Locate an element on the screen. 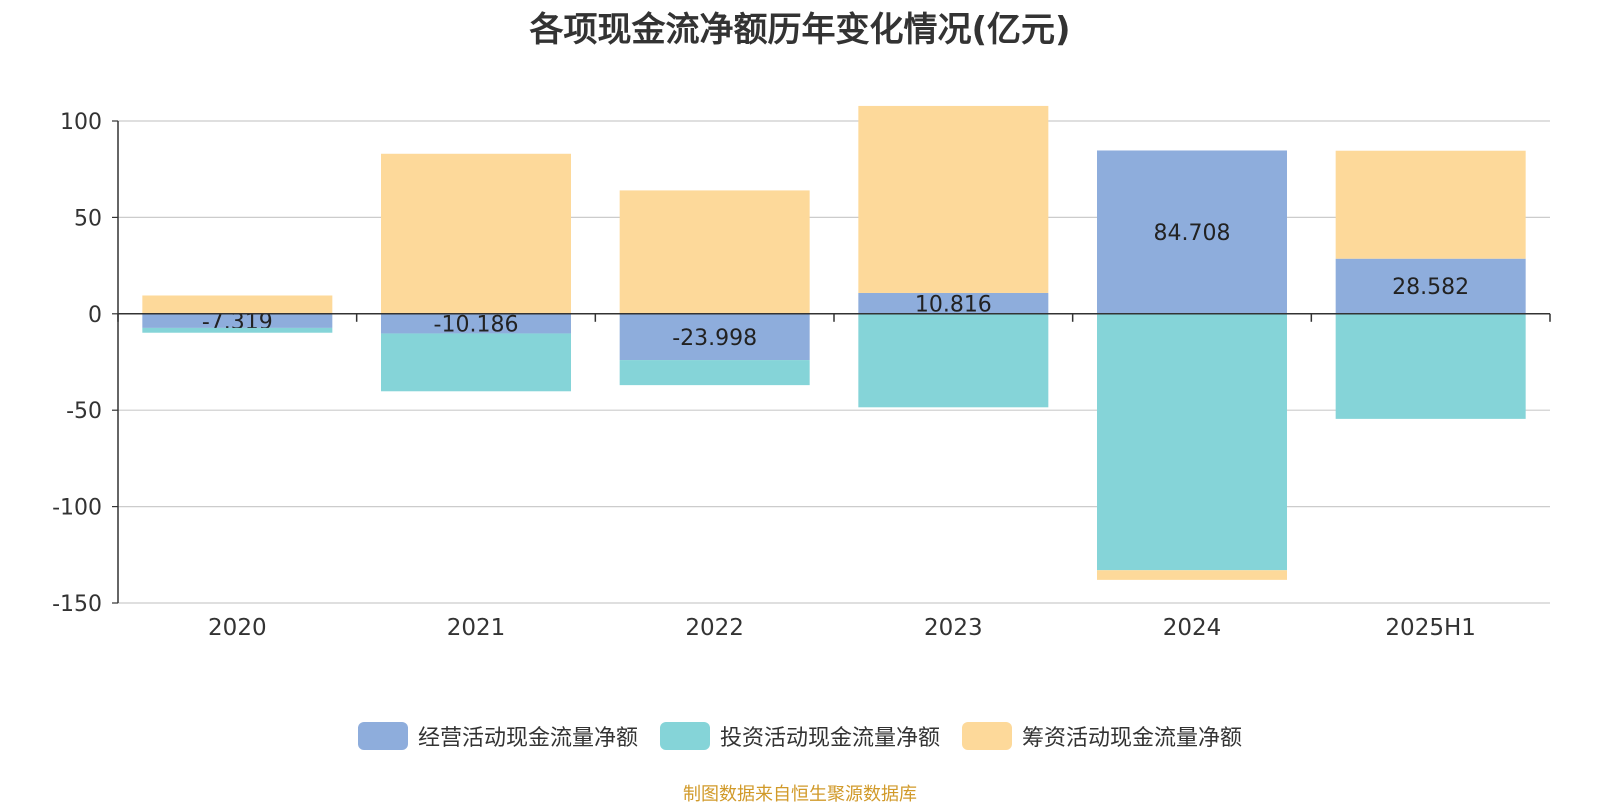  bar-segment-series-0-2024 is located at coordinates (1192, 232).